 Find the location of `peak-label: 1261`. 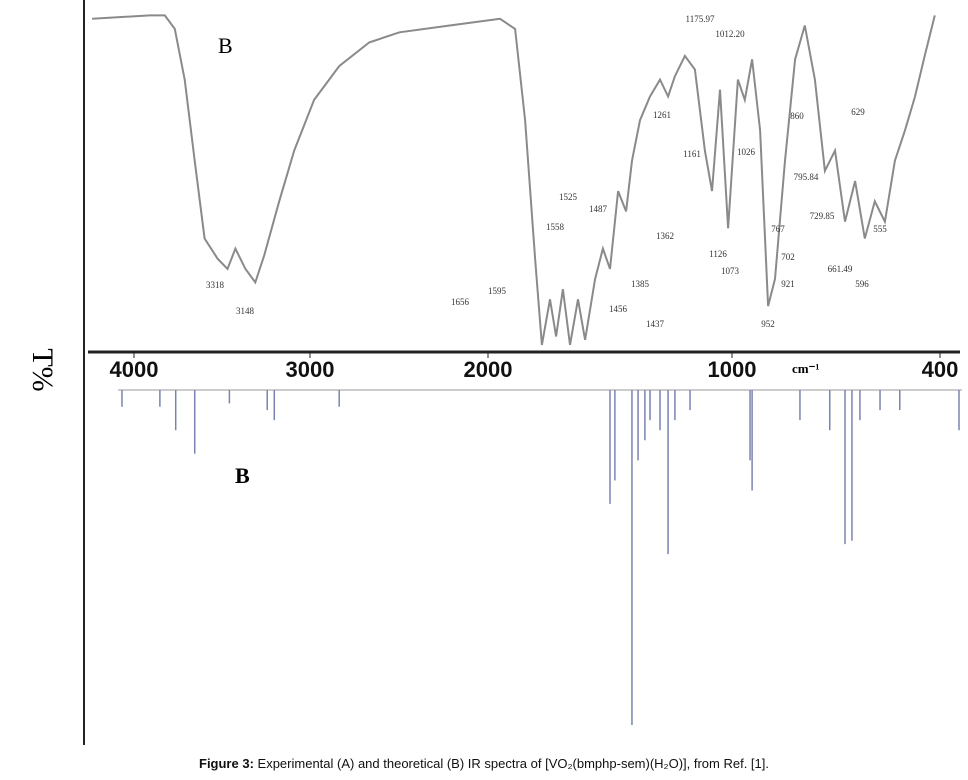

peak-label: 1261 is located at coordinates (662, 115).